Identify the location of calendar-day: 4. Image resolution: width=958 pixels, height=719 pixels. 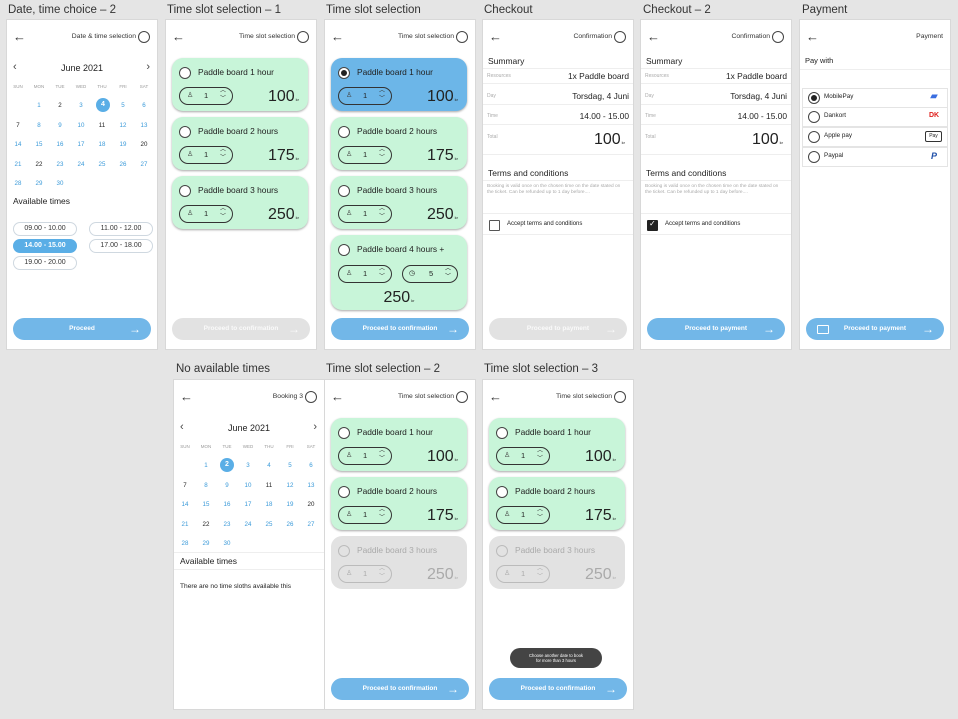
(269, 465).